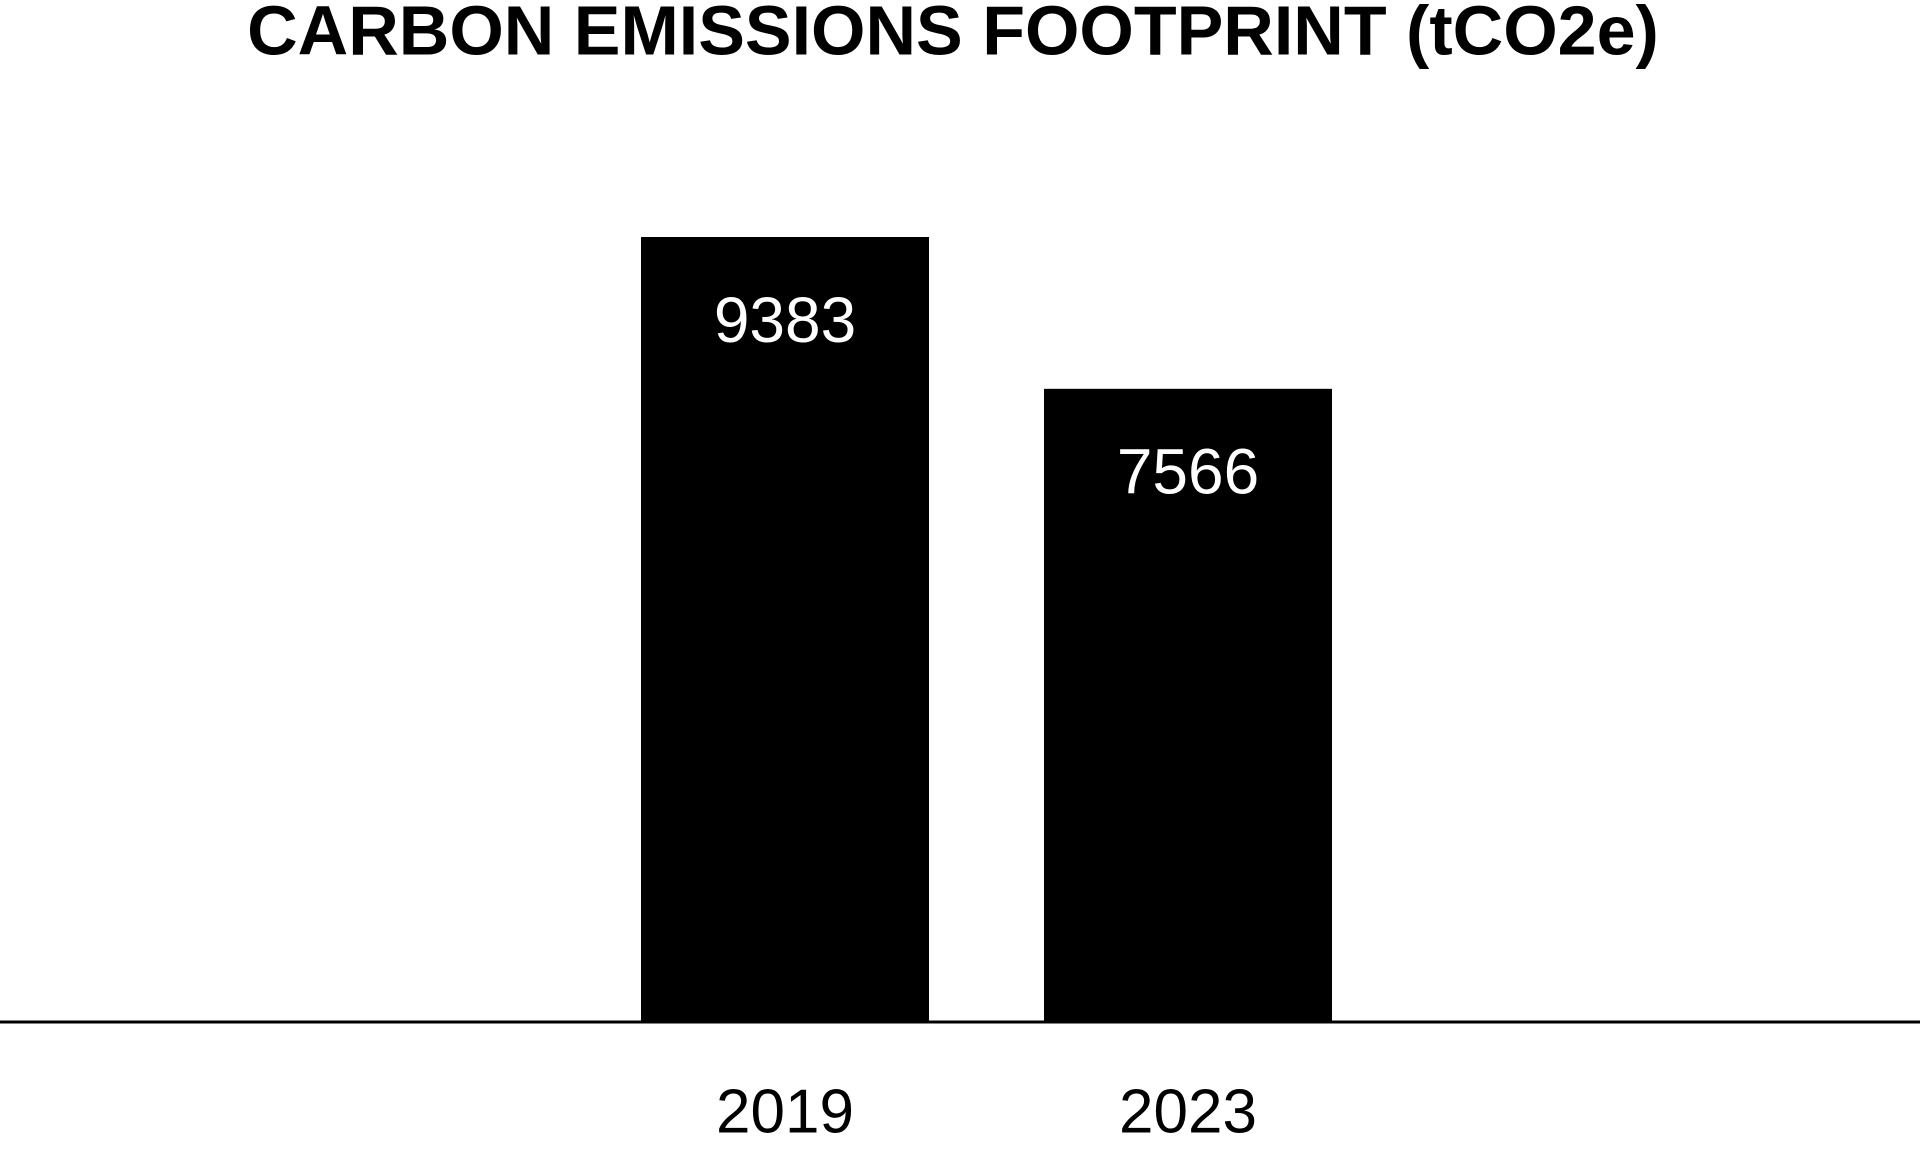  Describe the element at coordinates (1188, 472) in the screenshot. I see `value-label: 7566` at that location.